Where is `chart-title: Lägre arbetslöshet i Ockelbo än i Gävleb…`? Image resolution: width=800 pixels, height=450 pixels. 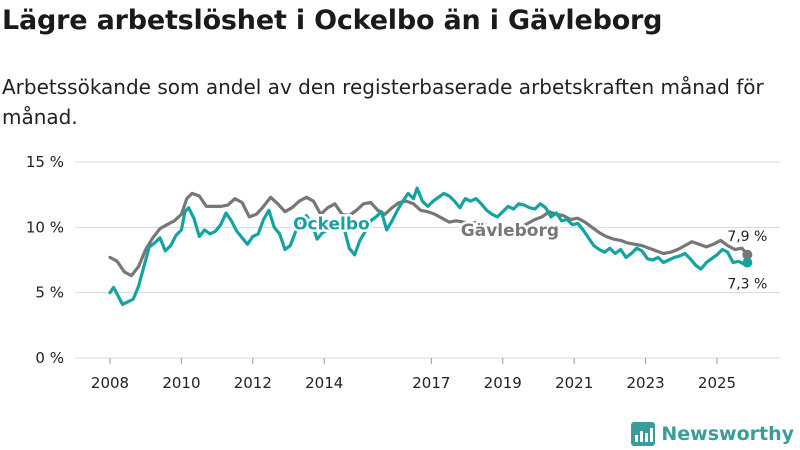
chart-title: Lägre arbetslöshet i Ockelbo än i Gävleb… is located at coordinates (332, 20).